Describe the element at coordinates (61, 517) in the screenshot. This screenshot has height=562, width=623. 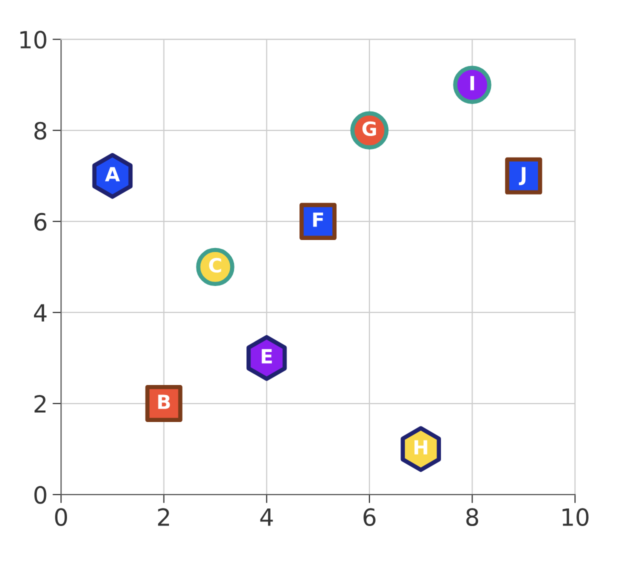
I see `x-tick-label: 0` at that location.